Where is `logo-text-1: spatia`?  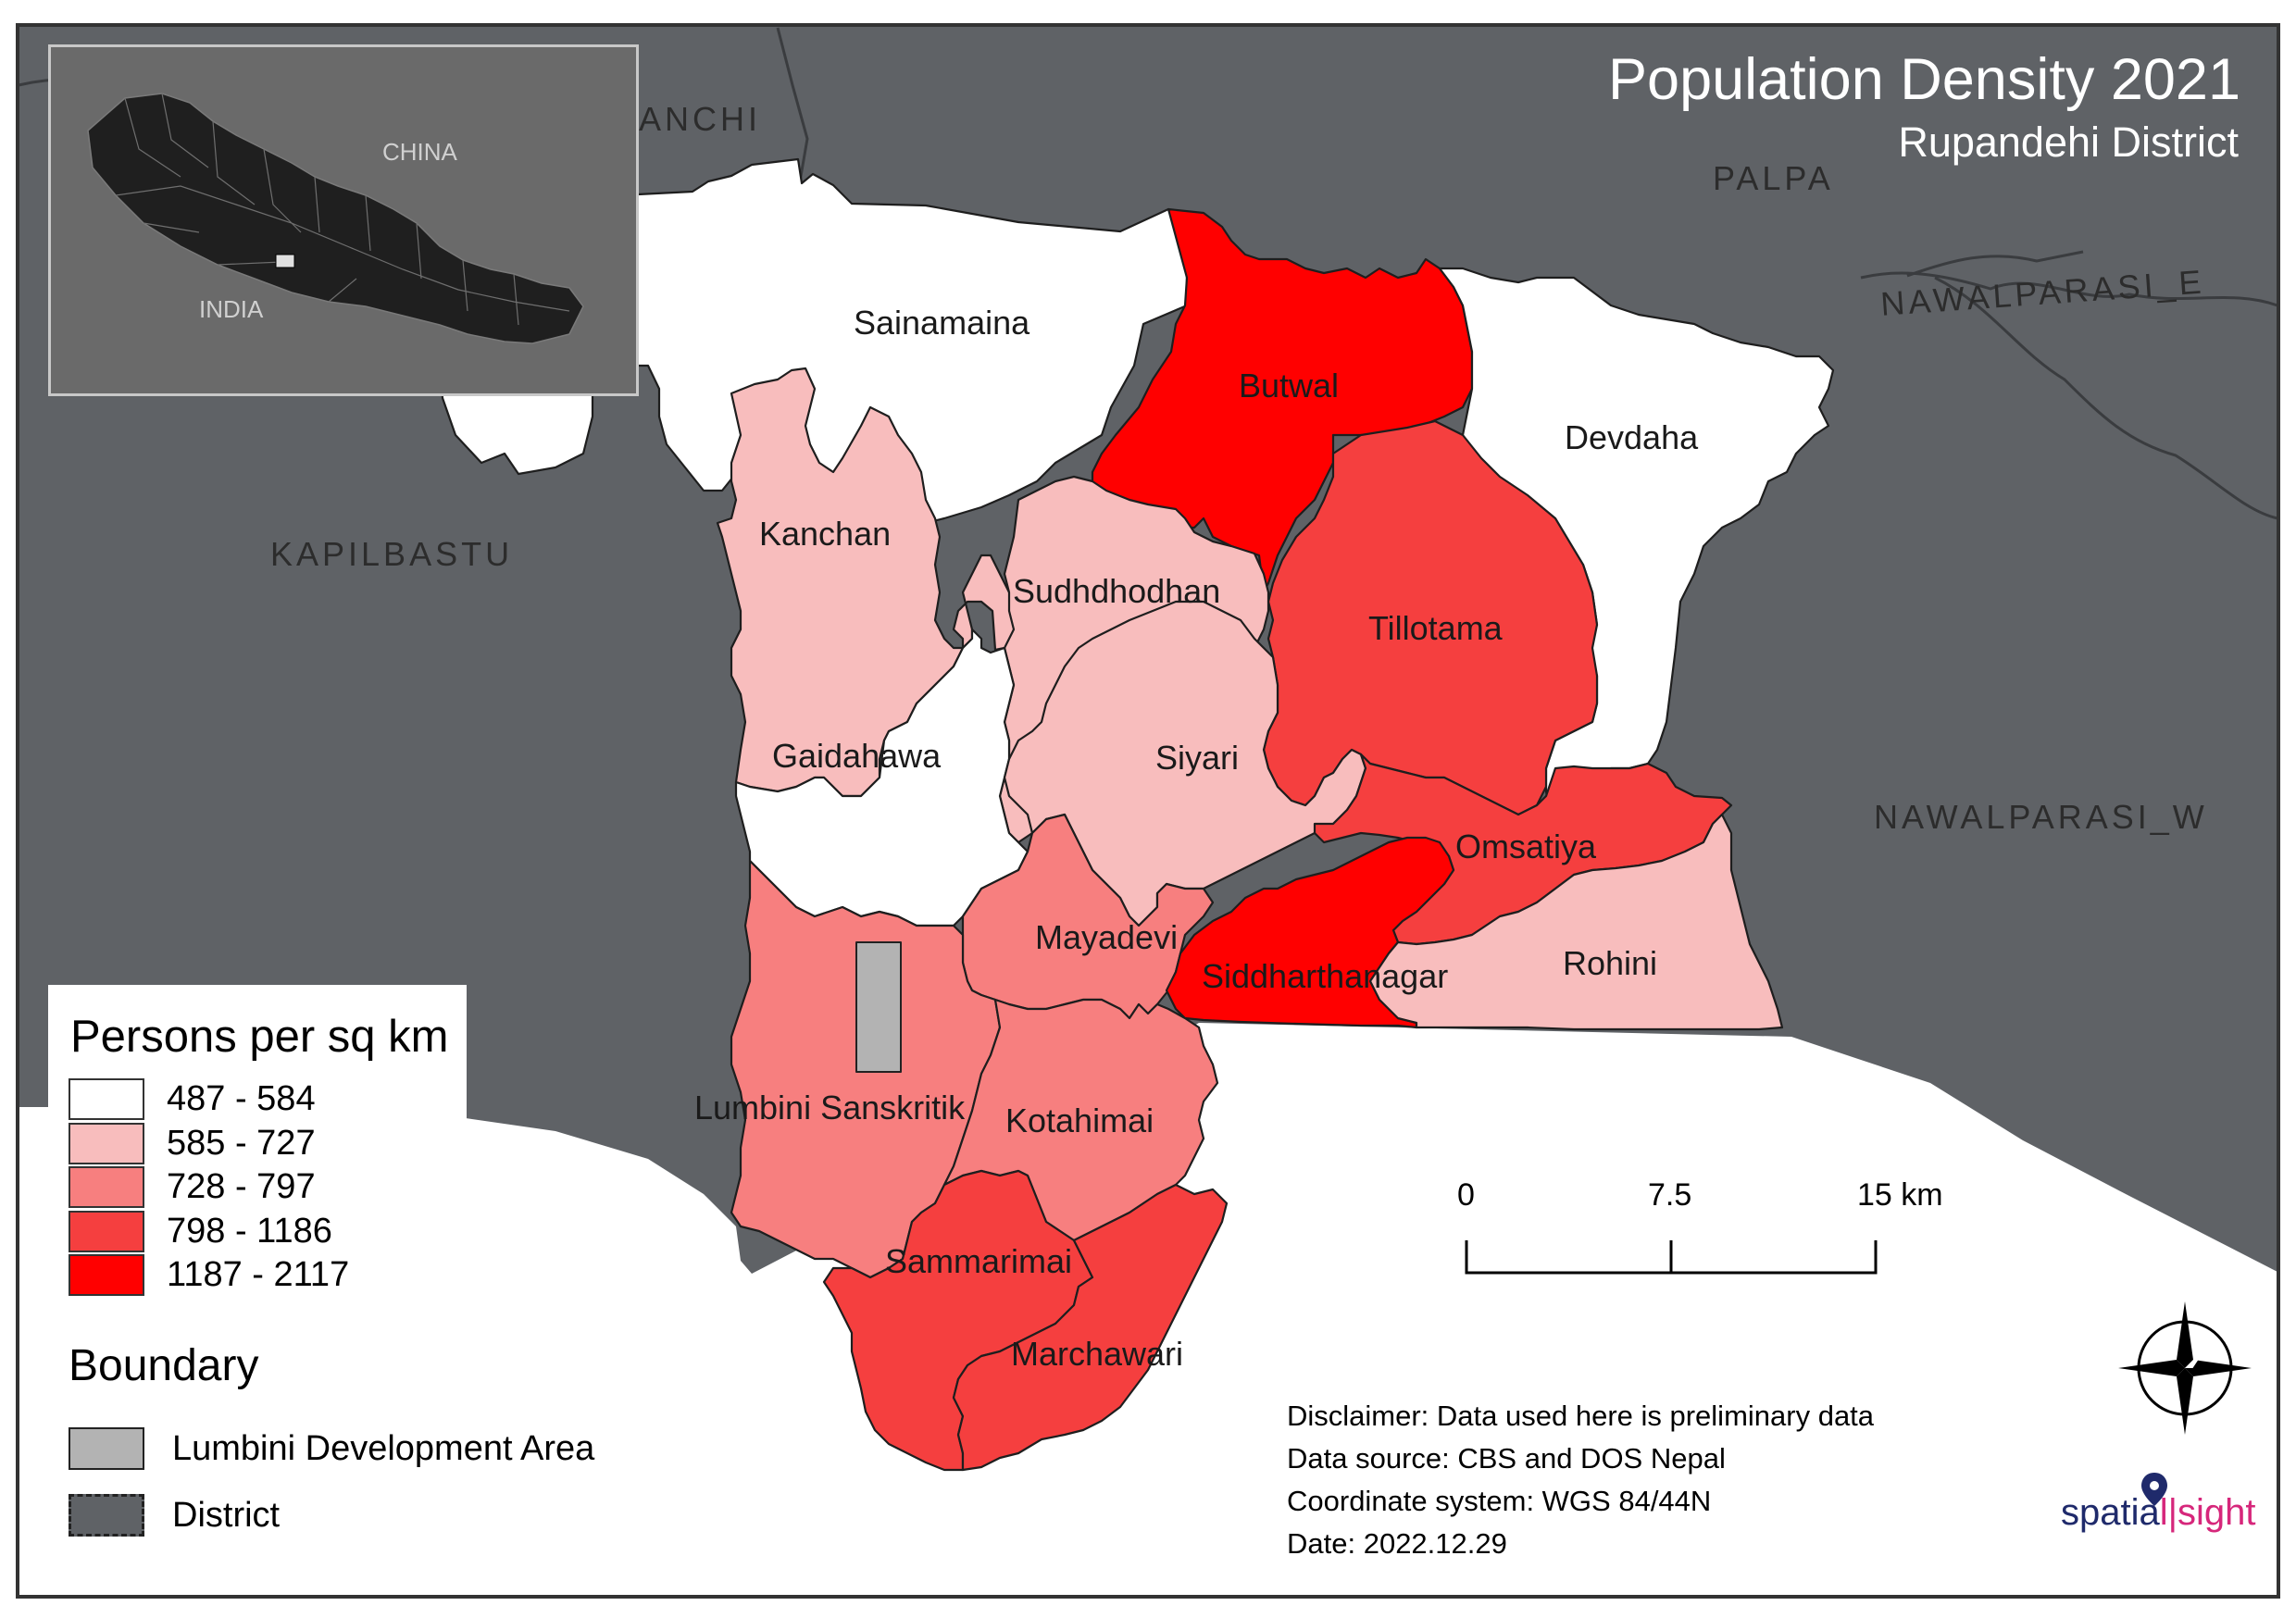
logo-text-1: spatia is located at coordinates (2110, 1512).